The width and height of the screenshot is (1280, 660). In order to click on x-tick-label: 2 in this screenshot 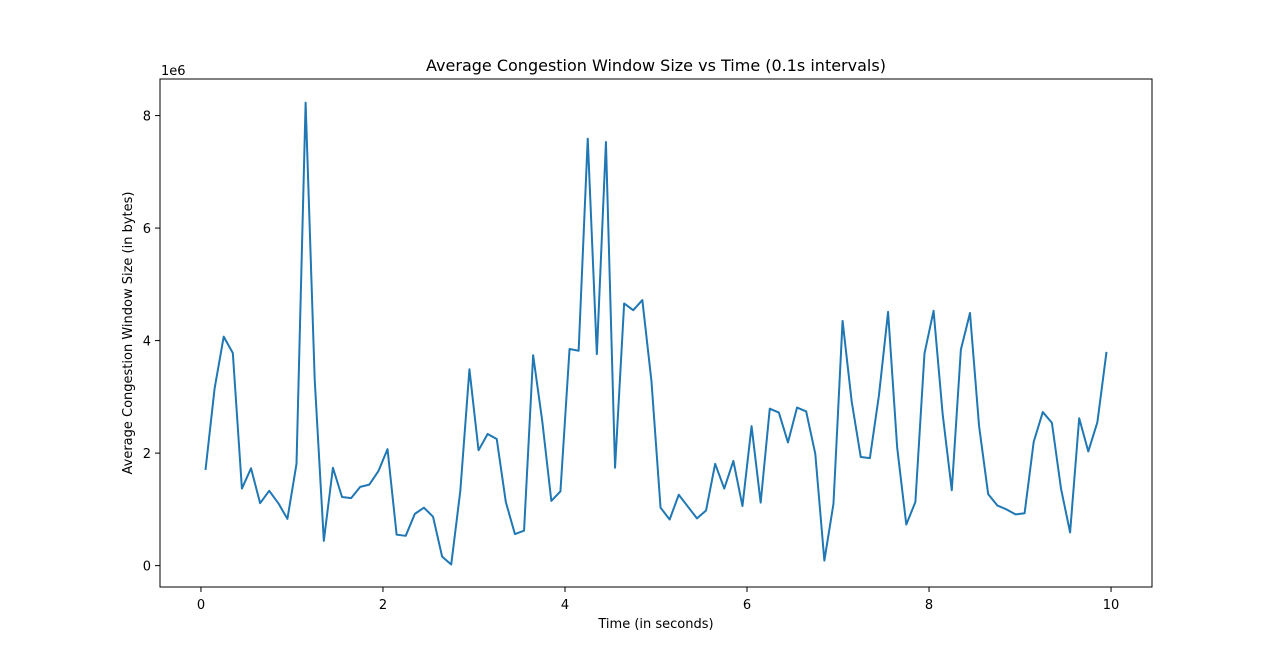, I will do `click(383, 605)`.